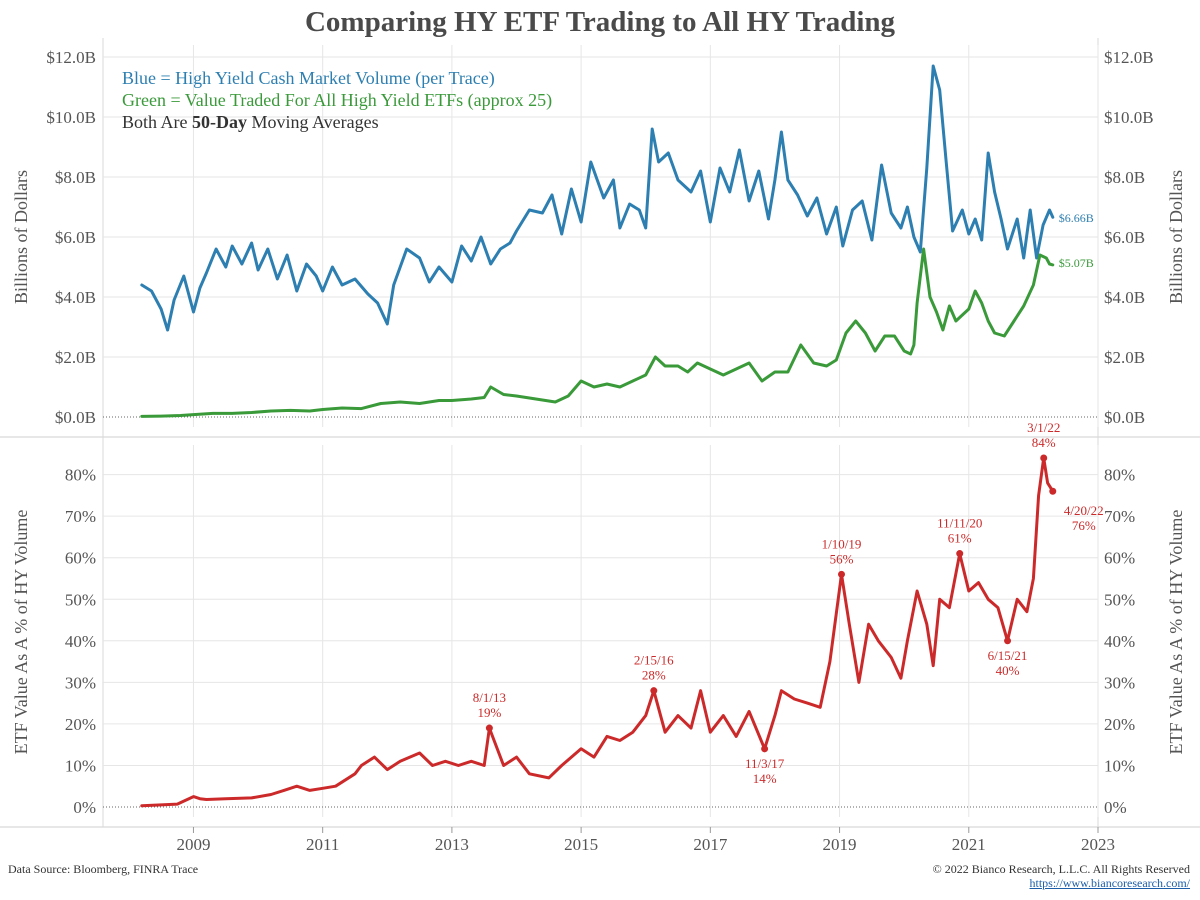 This screenshot has height=900, width=1200. What do you see at coordinates (1119, 724) in the screenshot?
I see `bottom-y-tick-right: 20%` at bounding box center [1119, 724].